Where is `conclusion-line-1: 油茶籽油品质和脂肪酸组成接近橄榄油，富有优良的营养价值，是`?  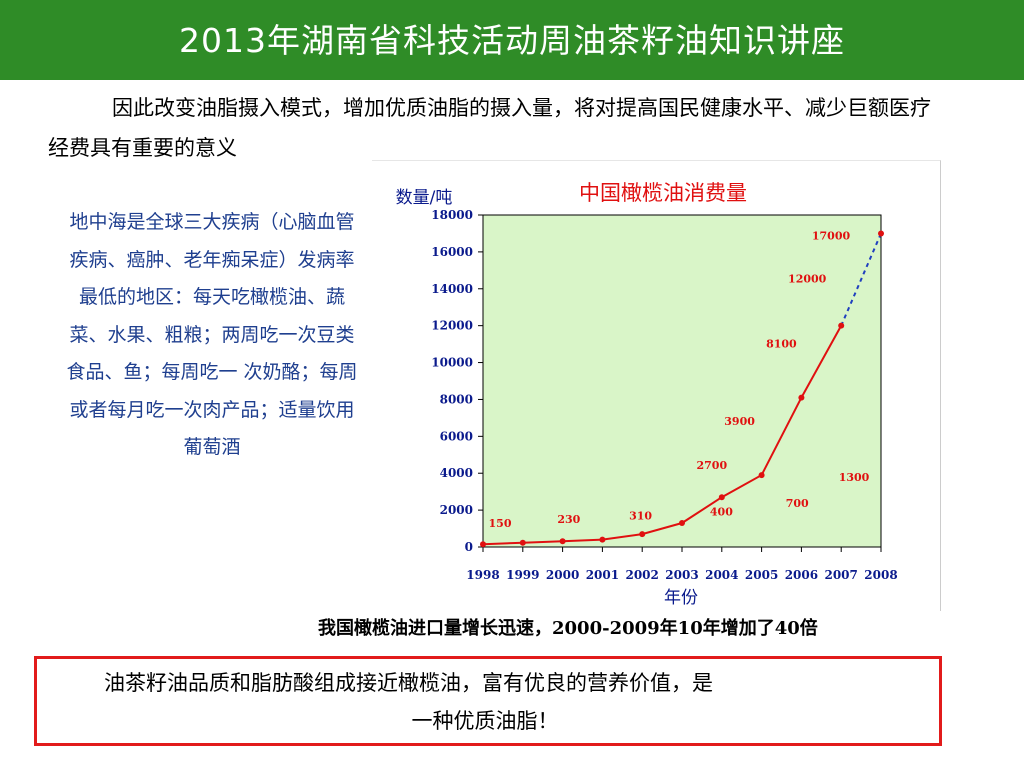
conclusion-line-1: 油茶籽油品质和脂肪酸组成接近橄榄油，富有优良的营养价值，是 is located at coordinates (408, 683).